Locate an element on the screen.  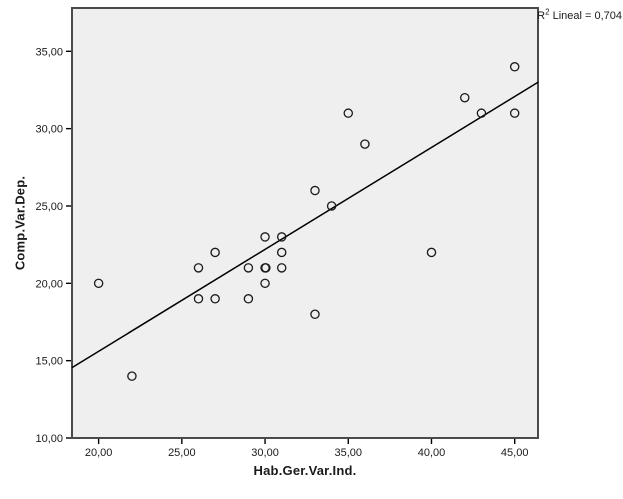
y-tick-label: 20,00 is located at coordinates (49, 284).